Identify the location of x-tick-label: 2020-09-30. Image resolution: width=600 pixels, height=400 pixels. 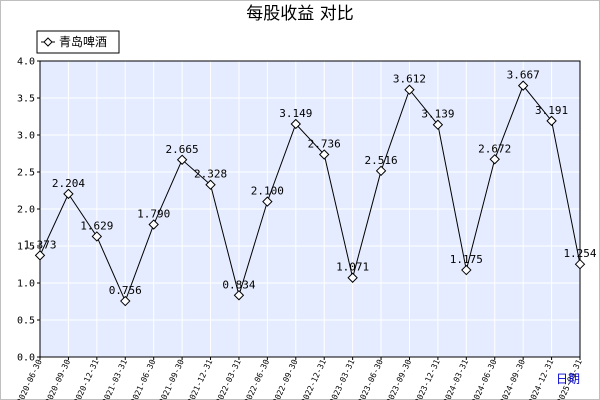
(58, 379).